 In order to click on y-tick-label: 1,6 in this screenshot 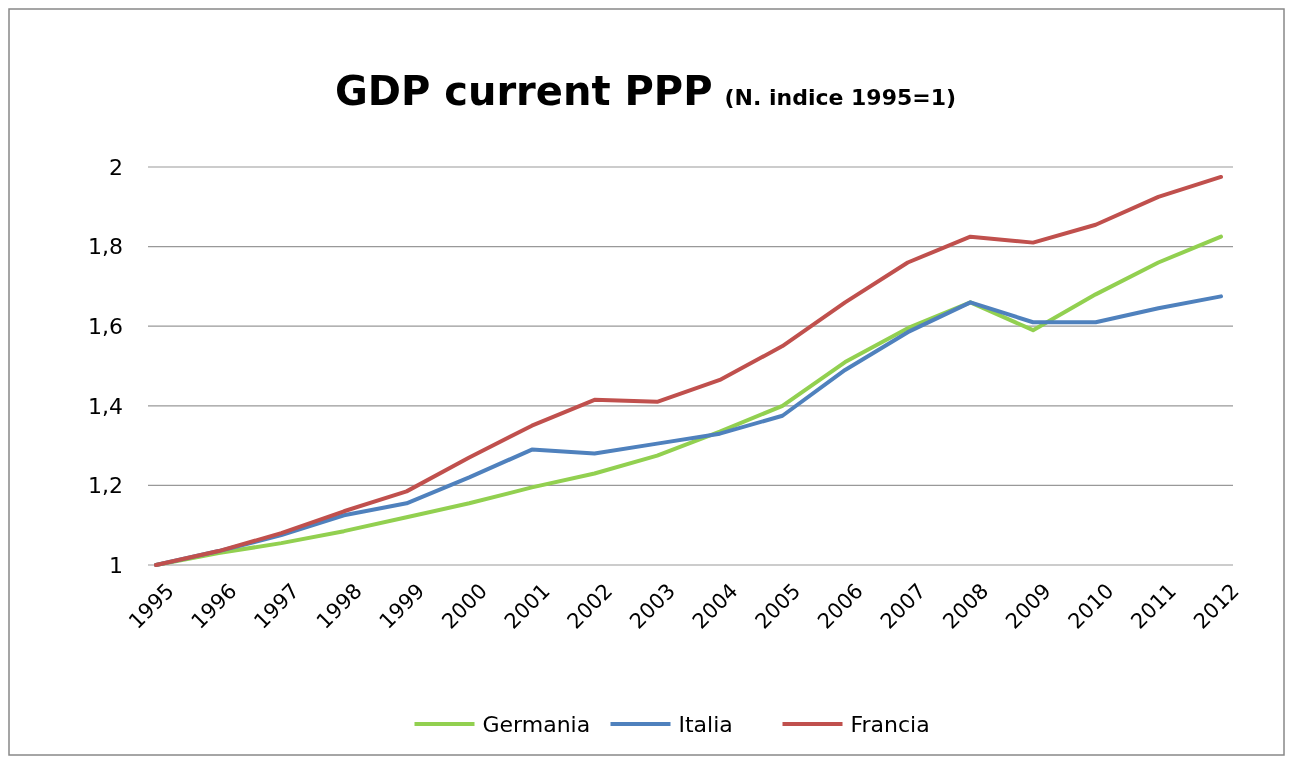, I will do `click(105, 326)`.